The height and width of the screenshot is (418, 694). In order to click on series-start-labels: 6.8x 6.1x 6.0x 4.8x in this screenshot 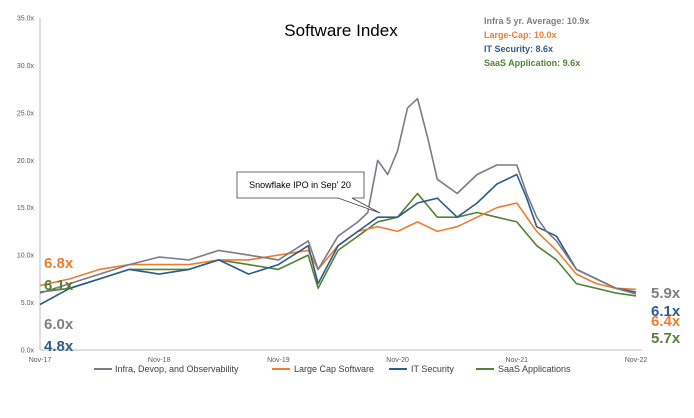, I will do `click(59, 305)`.